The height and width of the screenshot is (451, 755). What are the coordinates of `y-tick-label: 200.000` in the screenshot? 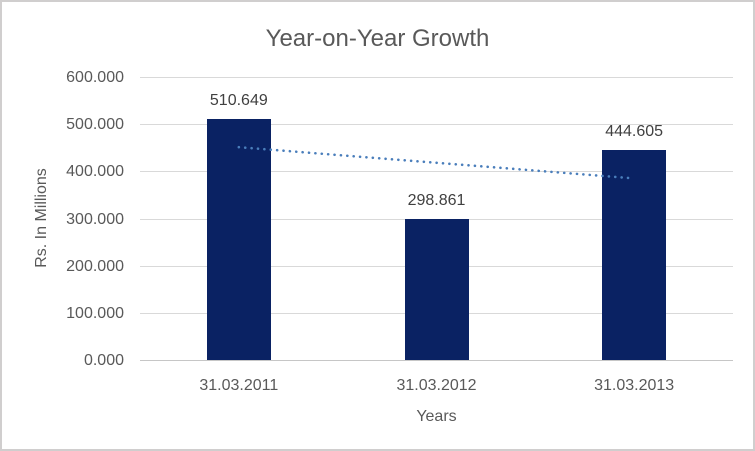 It's located at (95, 266).